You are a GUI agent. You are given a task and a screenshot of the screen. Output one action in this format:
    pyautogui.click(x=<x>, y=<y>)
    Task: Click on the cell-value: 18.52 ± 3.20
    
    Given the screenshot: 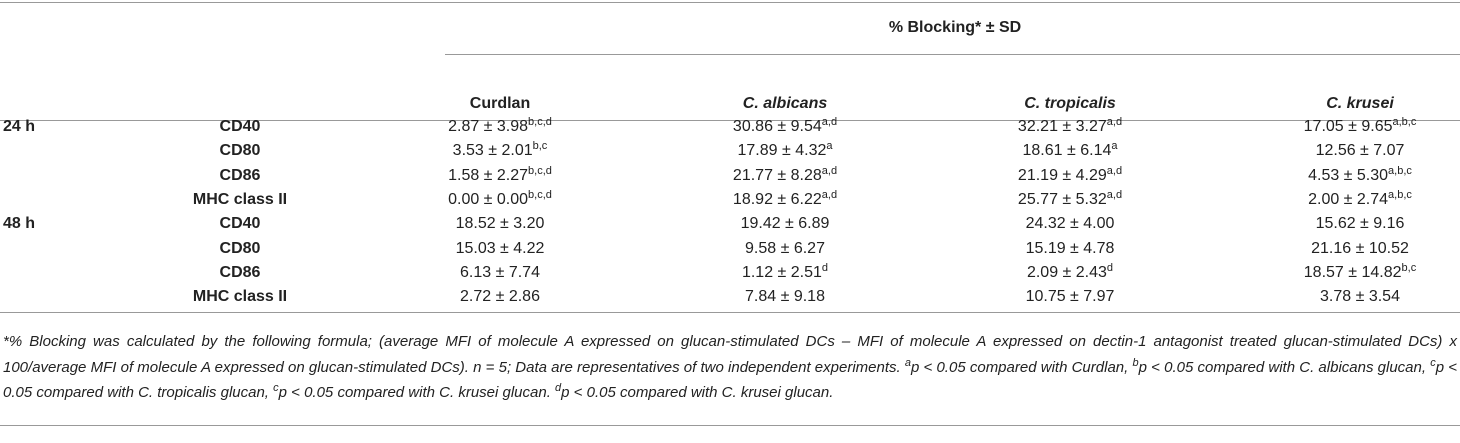 What is the action you would take?
    pyautogui.click(x=500, y=224)
    